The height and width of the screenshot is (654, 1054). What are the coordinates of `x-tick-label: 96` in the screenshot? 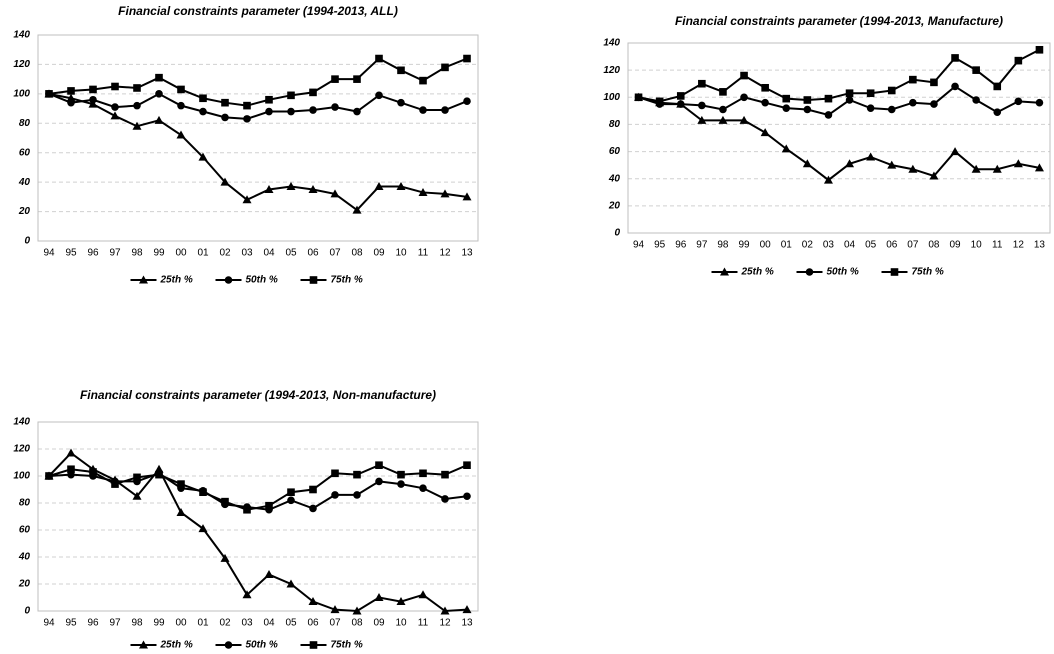 It's located at (93, 253).